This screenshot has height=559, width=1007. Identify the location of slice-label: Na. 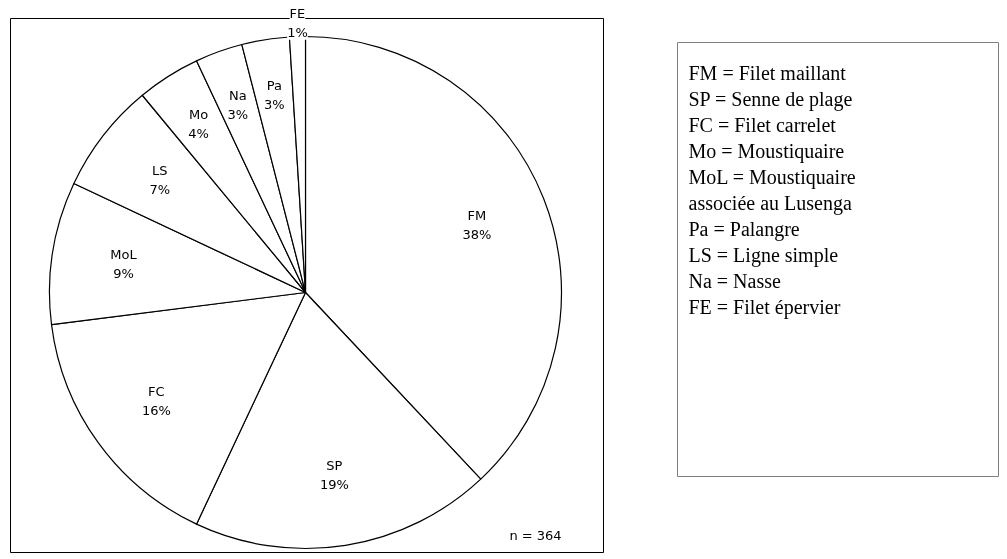
(238, 95).